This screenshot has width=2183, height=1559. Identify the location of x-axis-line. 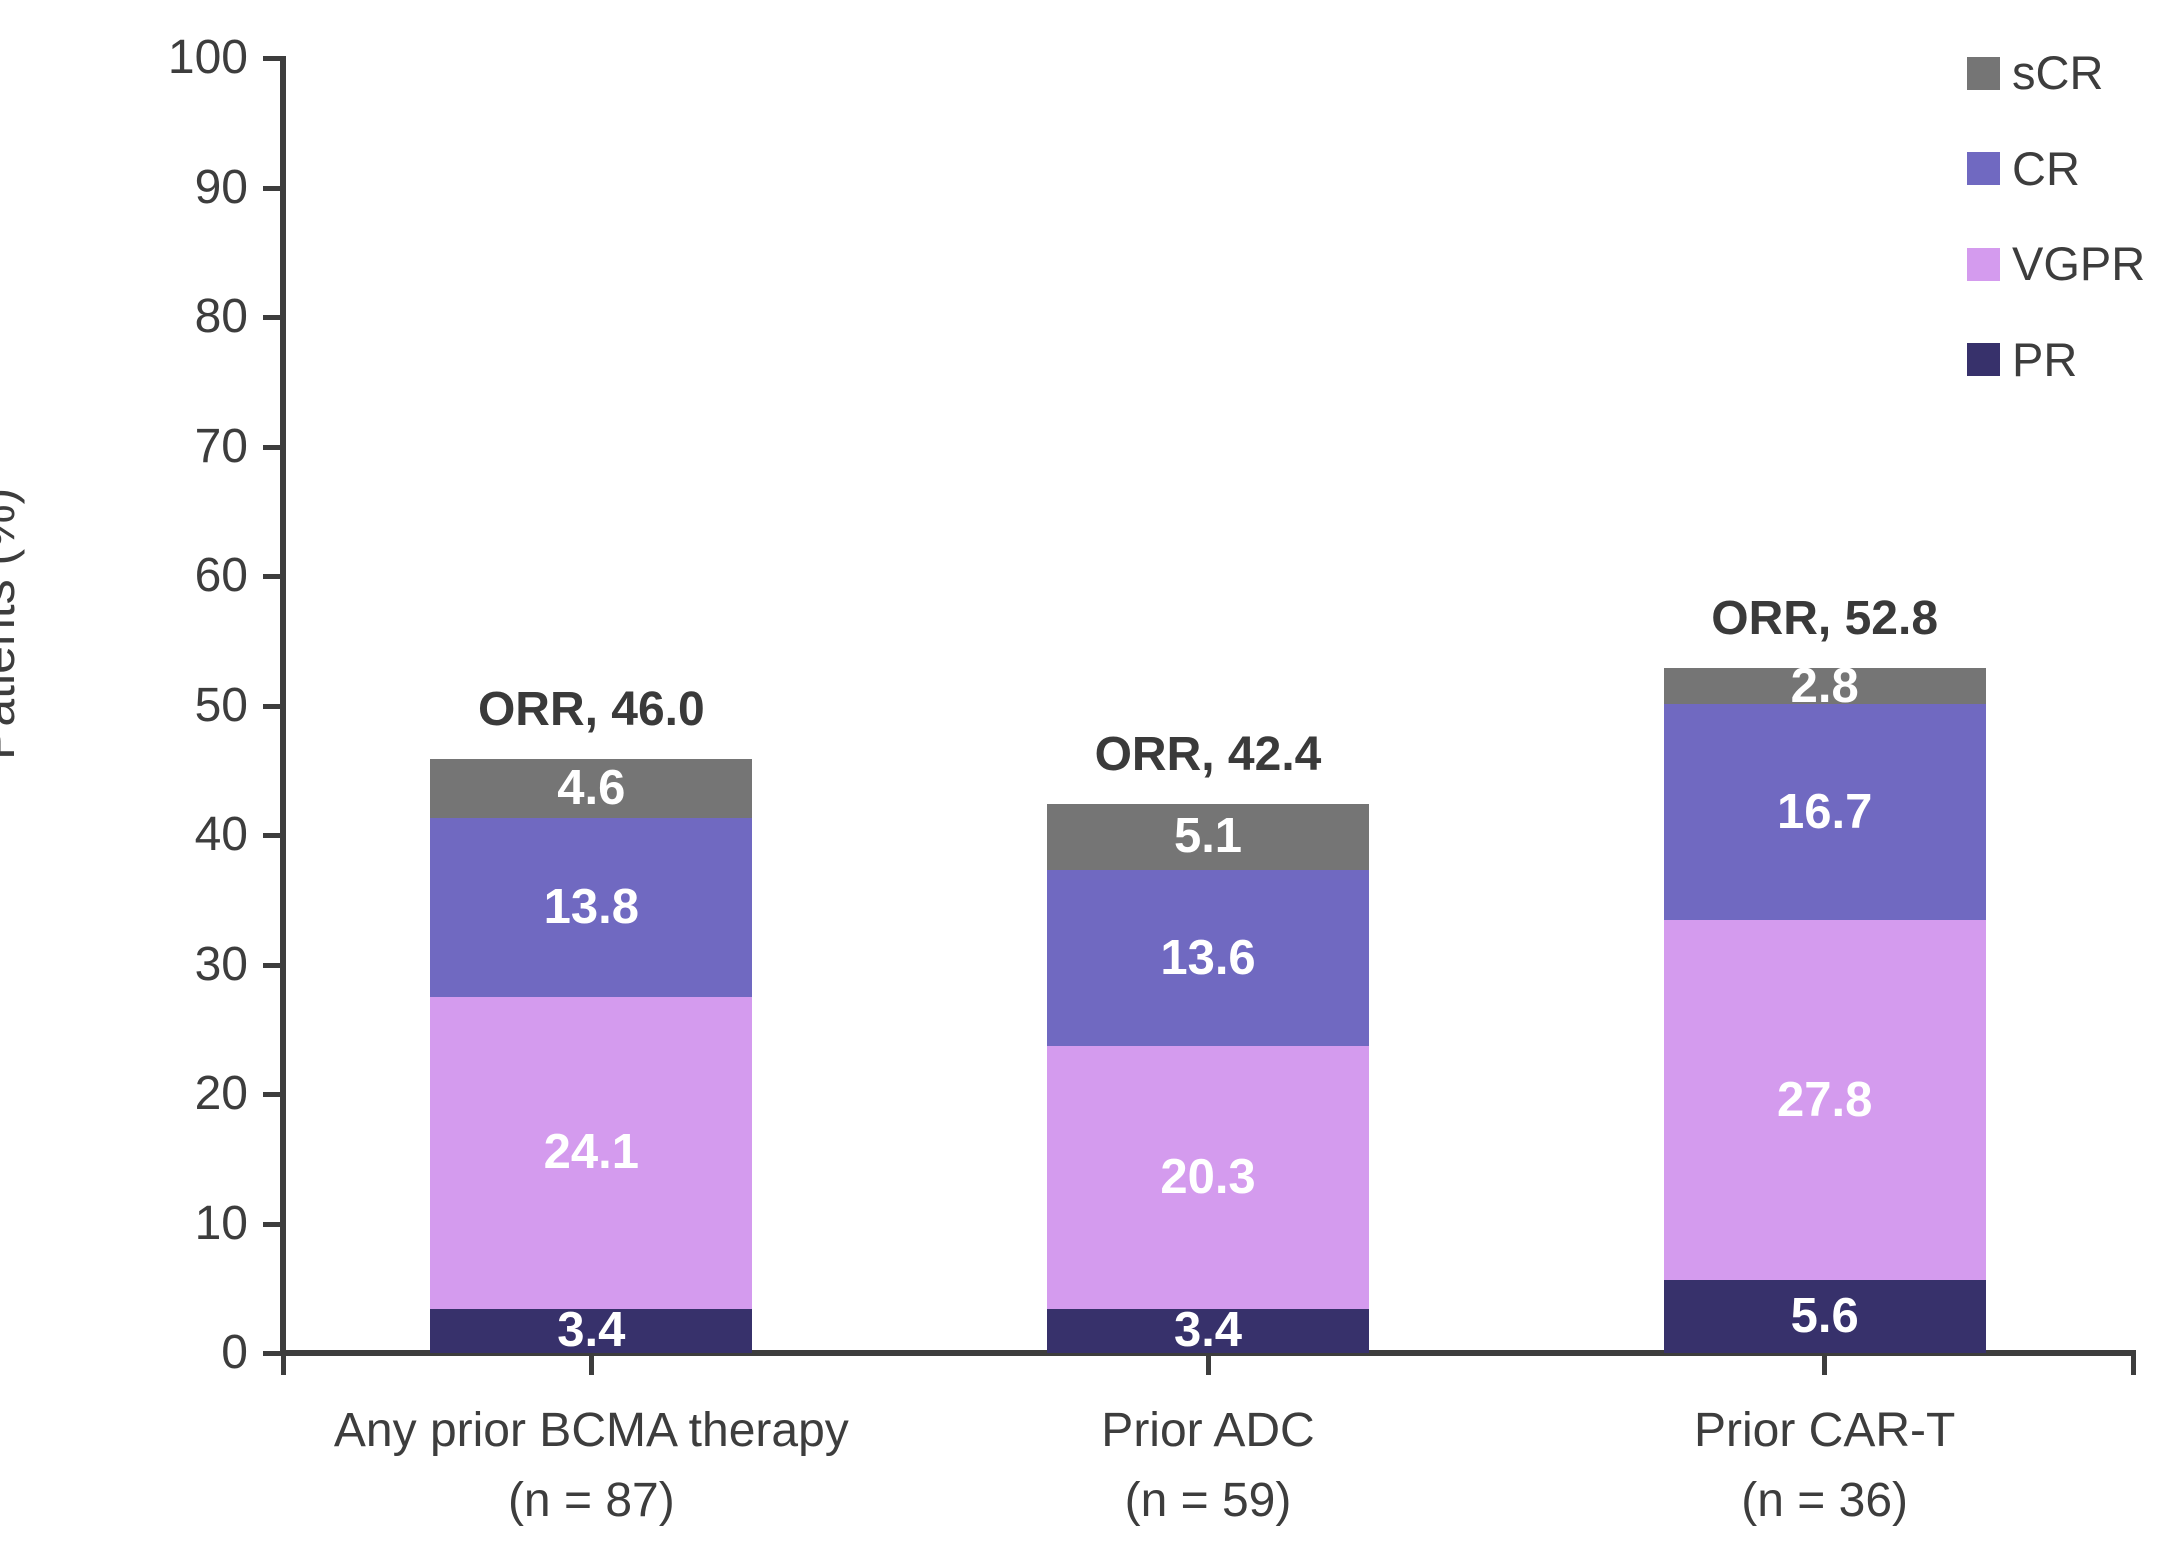
(1208, 1353).